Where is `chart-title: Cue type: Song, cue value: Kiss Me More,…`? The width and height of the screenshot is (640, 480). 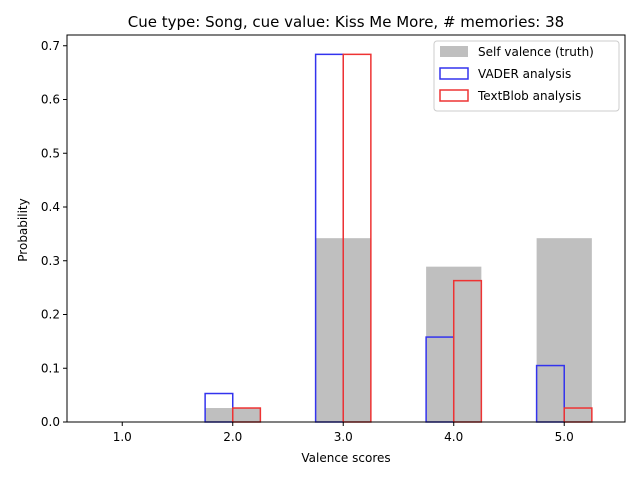 chart-title: Cue type: Song, cue value: Kiss Me More,… is located at coordinates (346, 22).